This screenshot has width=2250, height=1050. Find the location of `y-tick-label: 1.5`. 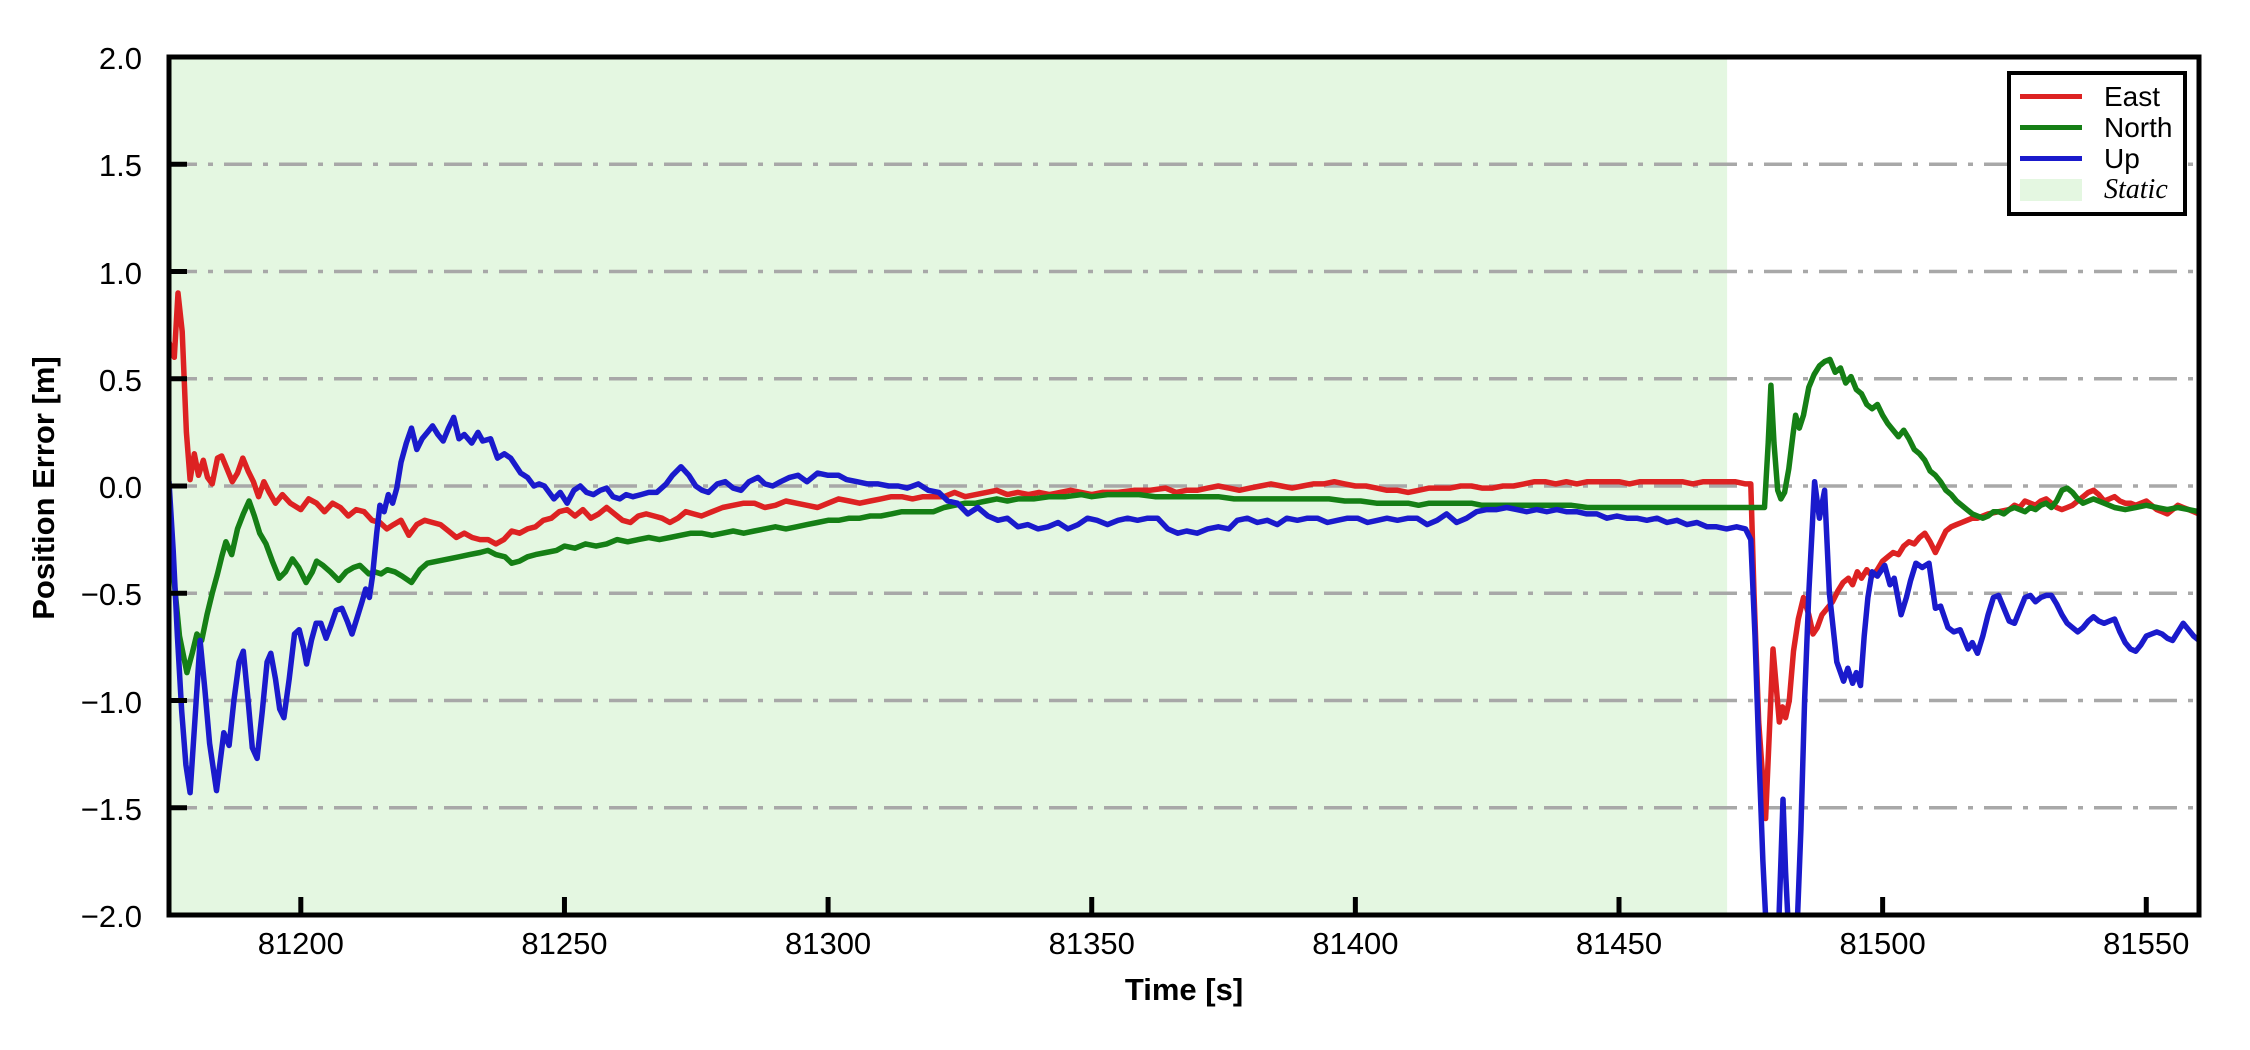

y-tick-label: 1.5 is located at coordinates (120, 166).